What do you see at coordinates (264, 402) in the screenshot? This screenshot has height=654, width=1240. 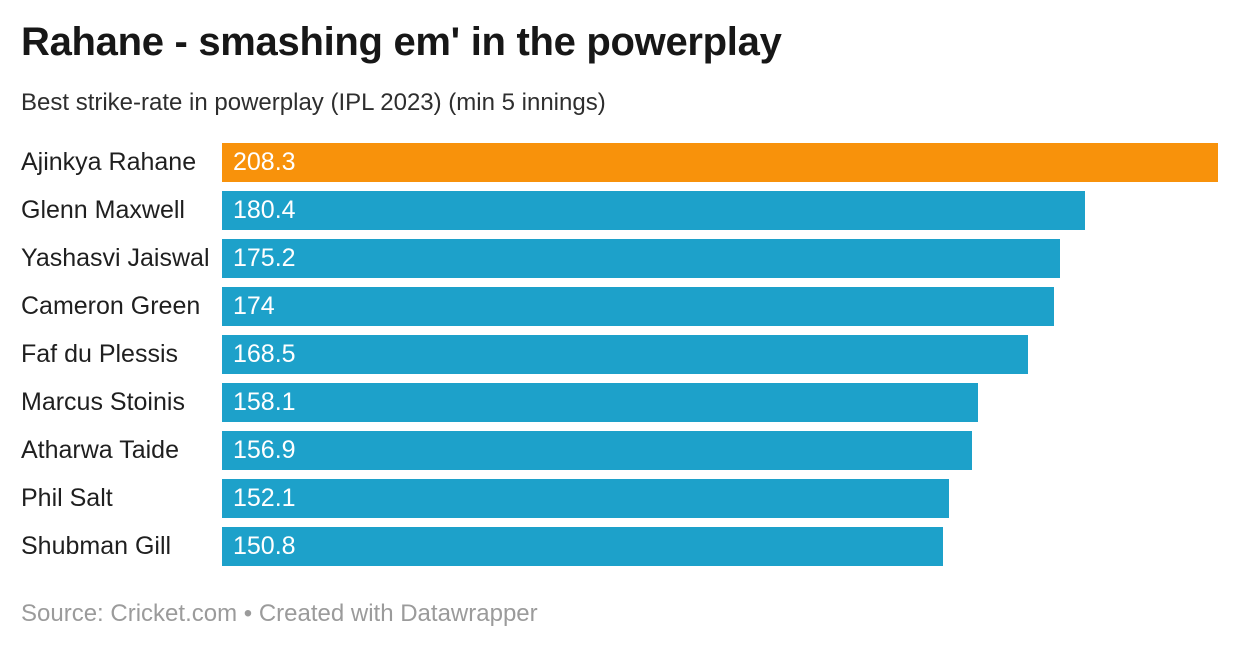 I see `bar-value-label: 158.1` at bounding box center [264, 402].